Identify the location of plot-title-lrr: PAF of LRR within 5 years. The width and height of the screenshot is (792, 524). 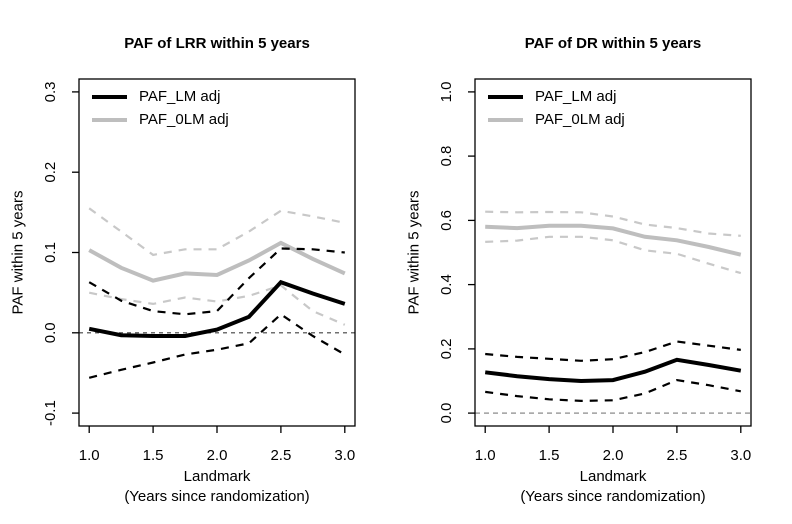
(217, 43).